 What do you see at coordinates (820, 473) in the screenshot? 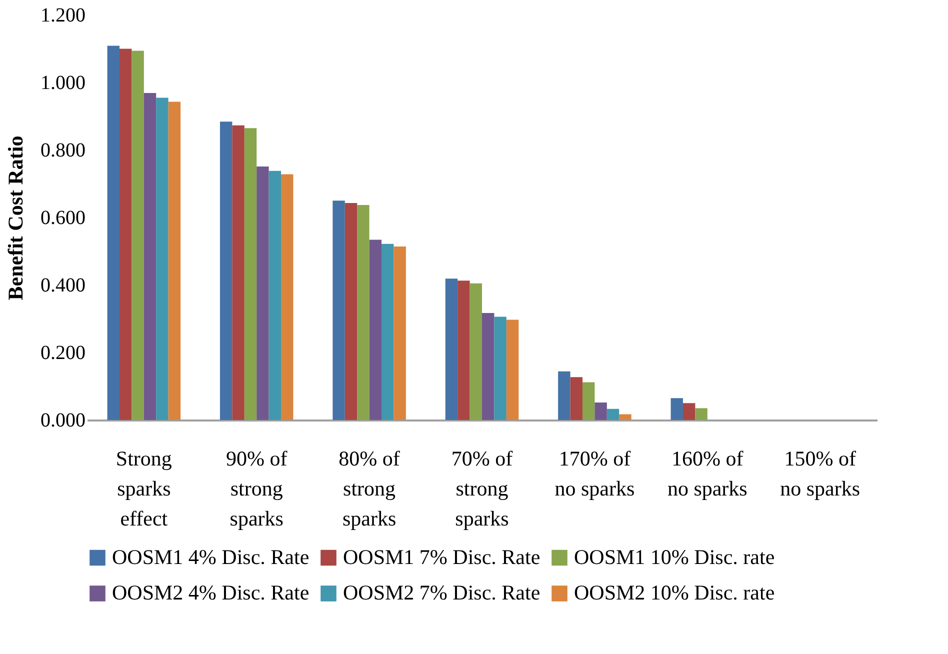
I see `x-tick-label: 150% of no sparks` at bounding box center [820, 473].